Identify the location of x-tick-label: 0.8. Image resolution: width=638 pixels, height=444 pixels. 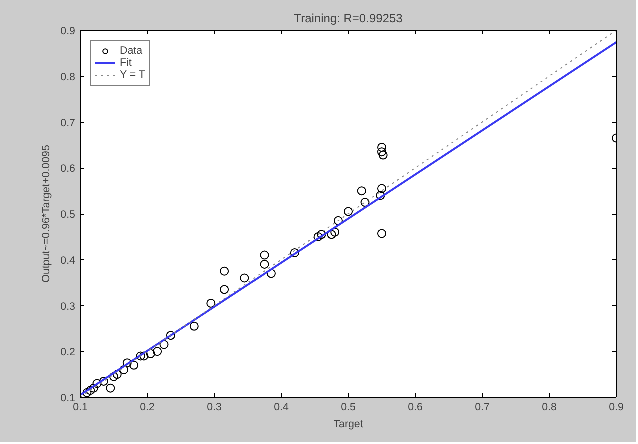
(549, 408).